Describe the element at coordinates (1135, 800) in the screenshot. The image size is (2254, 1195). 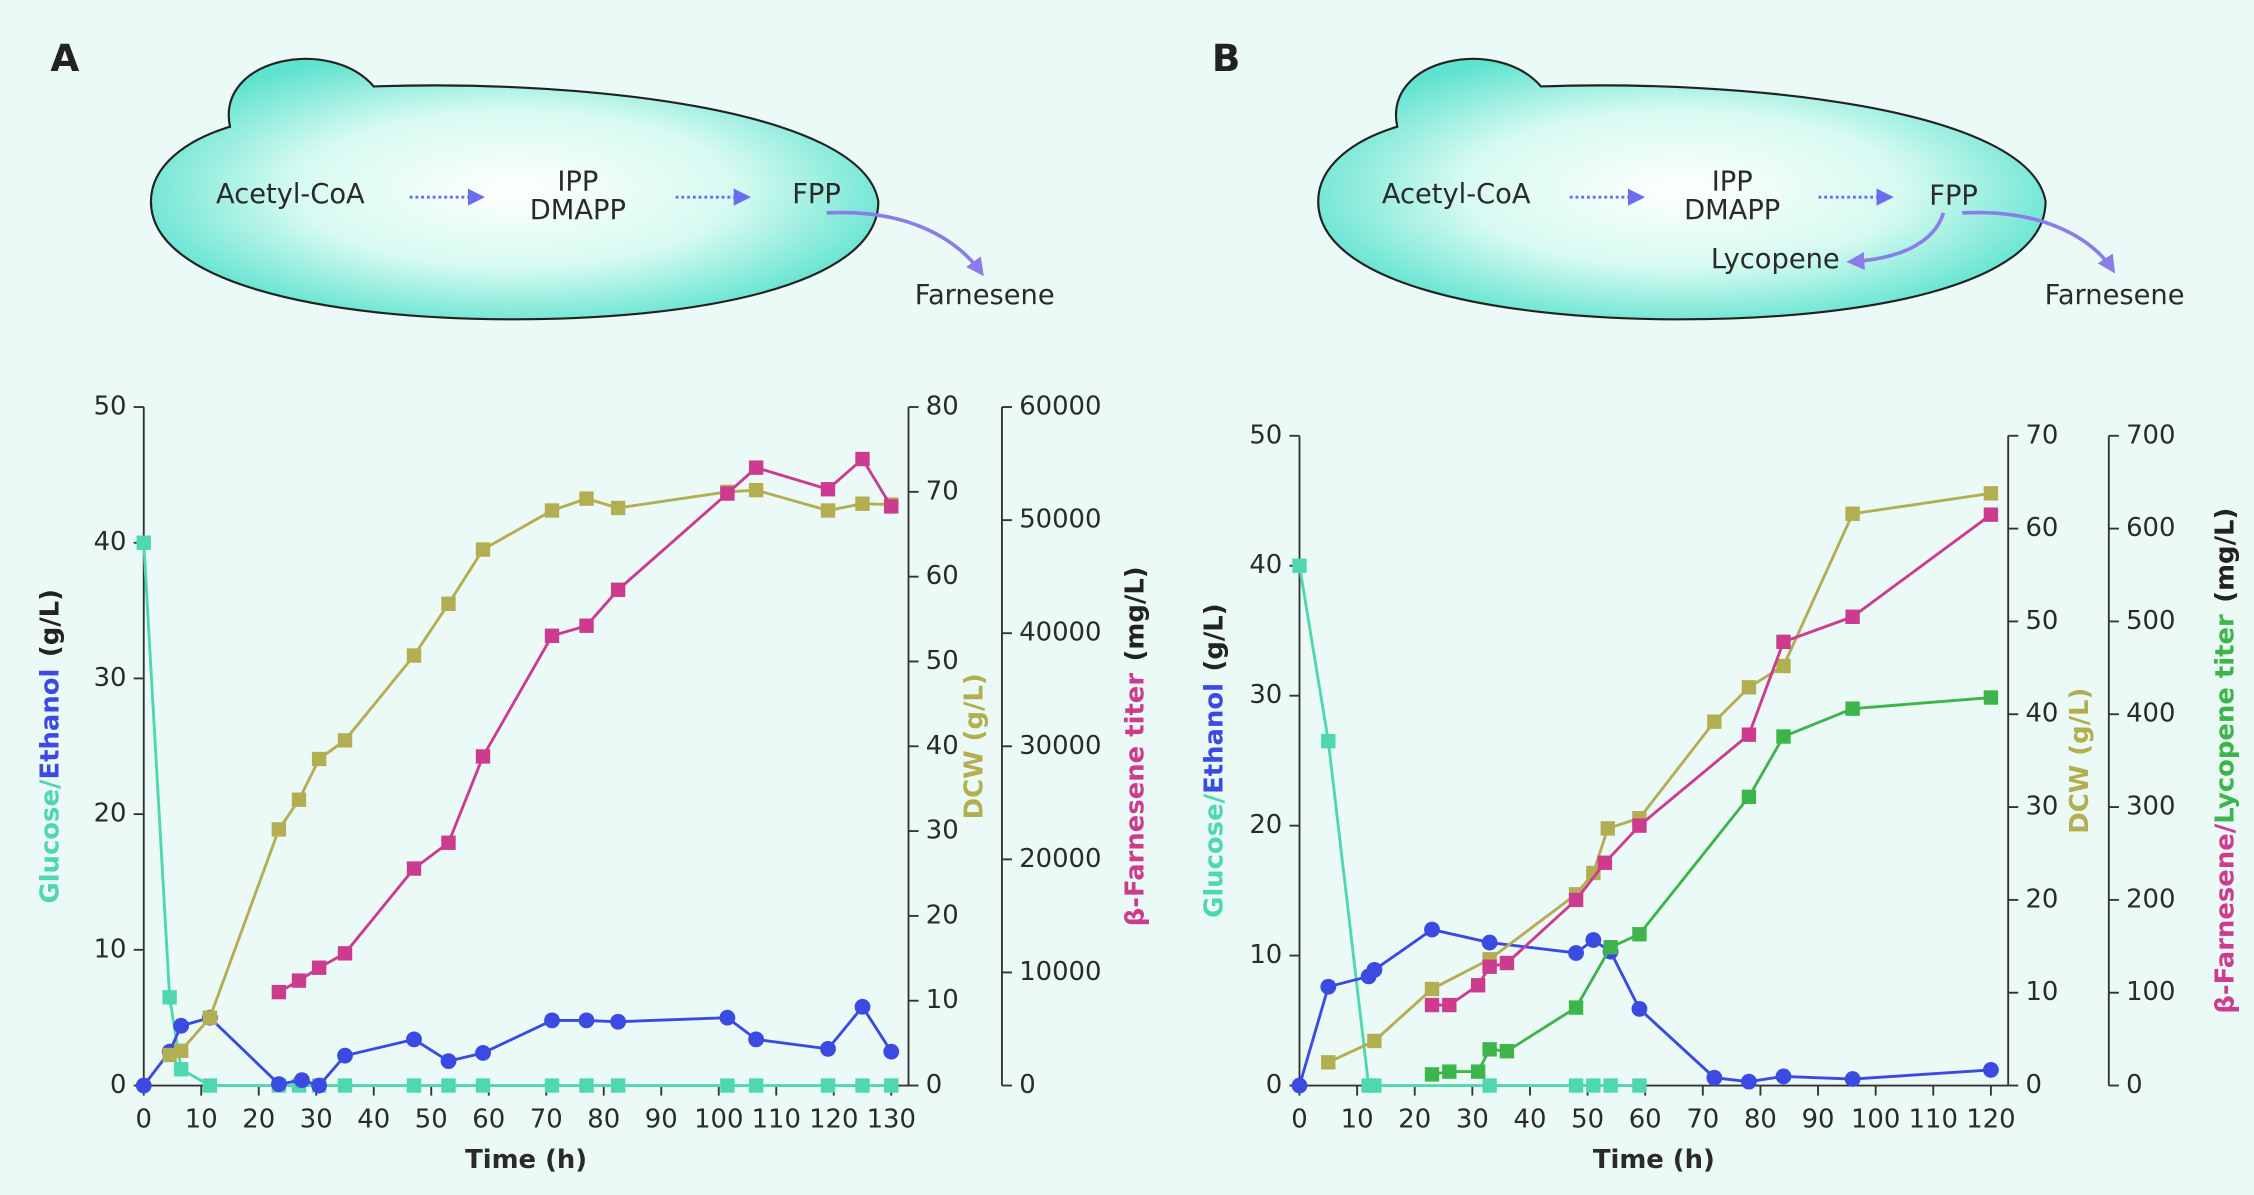
I see `axis-title-part: β-Farnesene titer` at that location.